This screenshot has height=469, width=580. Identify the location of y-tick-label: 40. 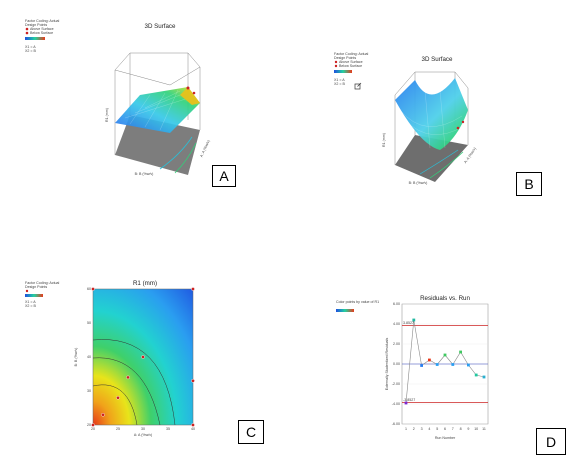
(89, 357).